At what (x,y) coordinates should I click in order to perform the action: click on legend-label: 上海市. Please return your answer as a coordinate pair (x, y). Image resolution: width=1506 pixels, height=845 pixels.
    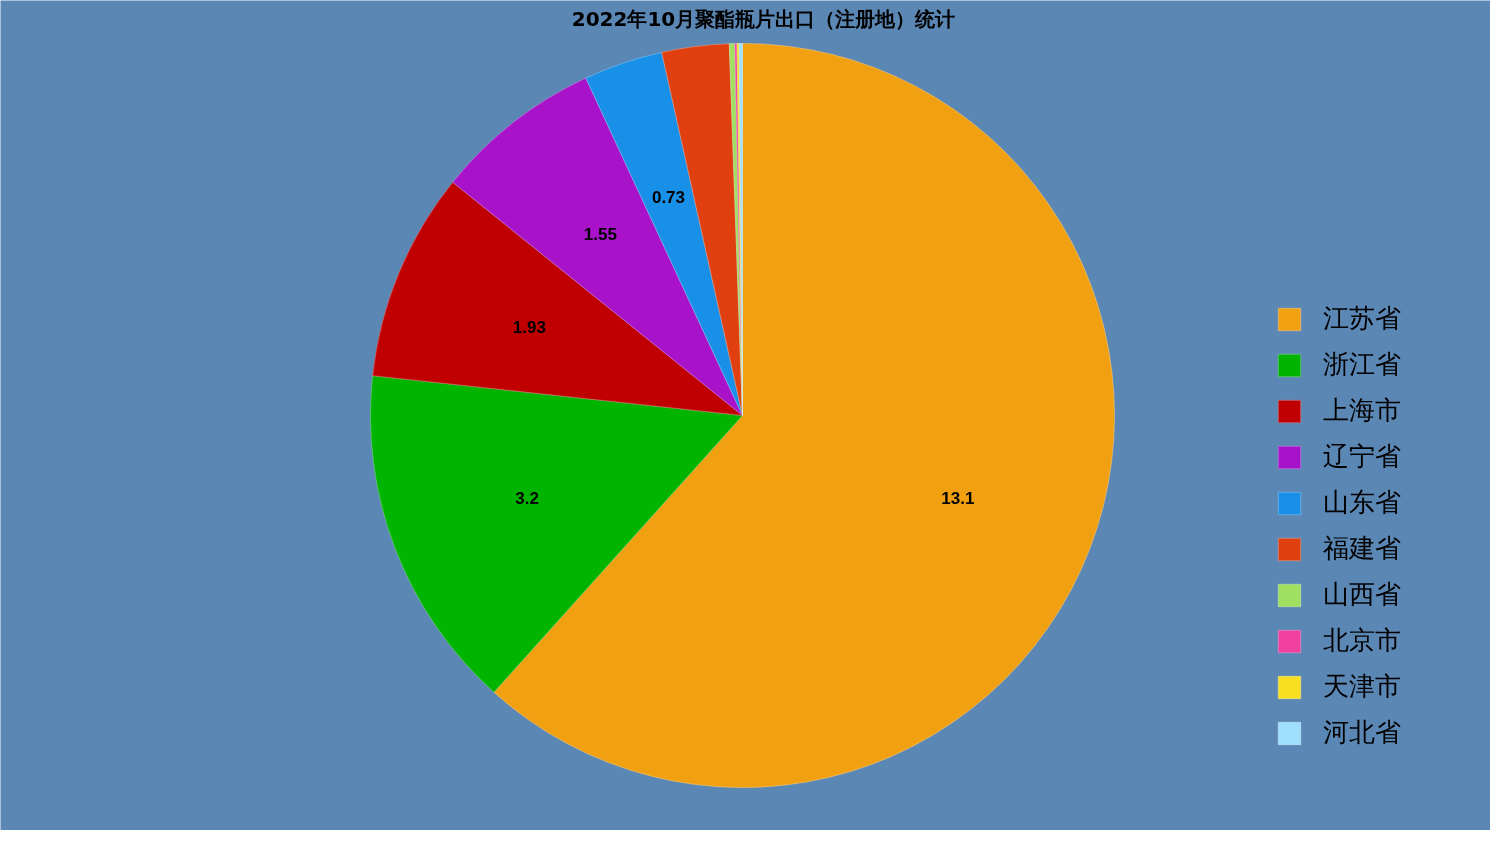
    Looking at the image, I should click on (1362, 410).